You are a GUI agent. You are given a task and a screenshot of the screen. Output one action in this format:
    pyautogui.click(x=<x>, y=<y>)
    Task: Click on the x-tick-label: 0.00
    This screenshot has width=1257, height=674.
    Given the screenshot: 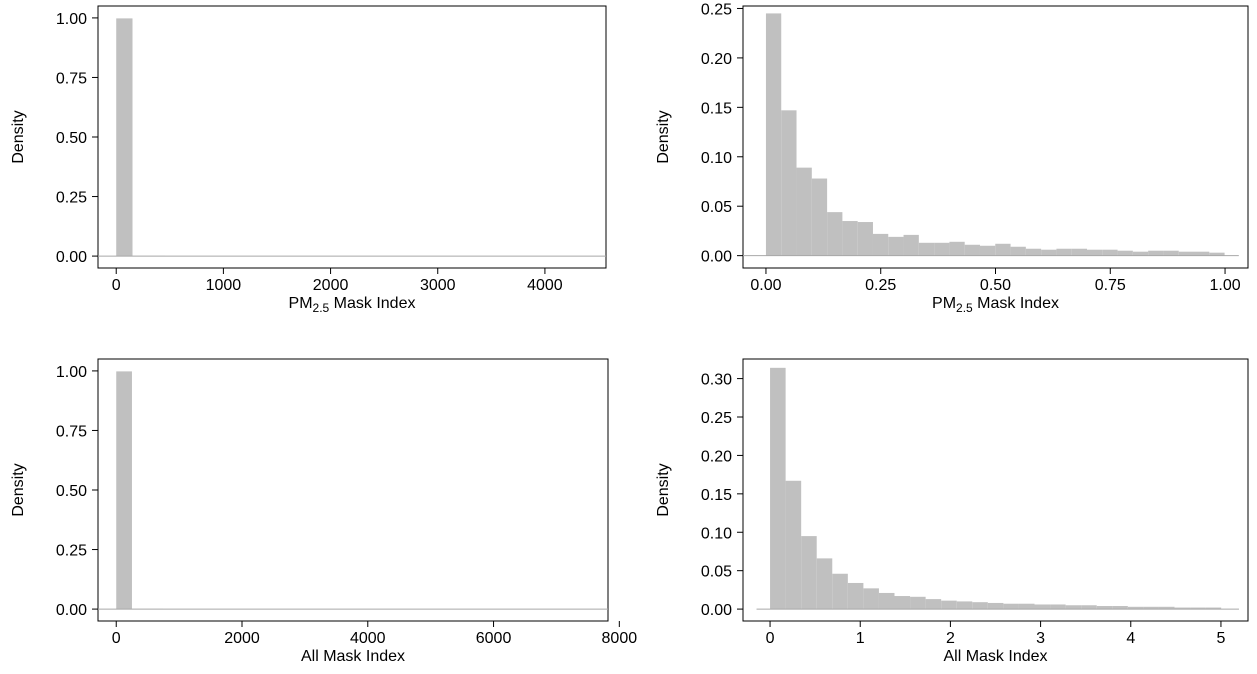 What is the action you would take?
    pyautogui.click(x=765, y=285)
    